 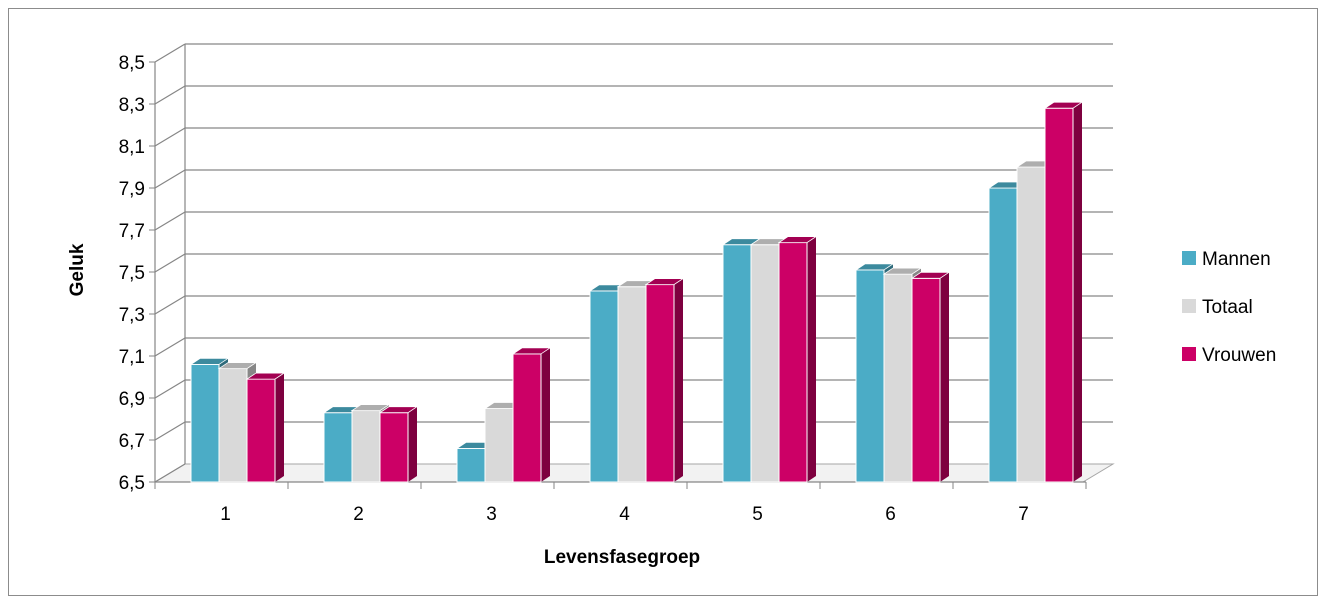 What do you see at coordinates (132, 357) in the screenshot?
I see `y-tick-label: 7,1` at bounding box center [132, 357].